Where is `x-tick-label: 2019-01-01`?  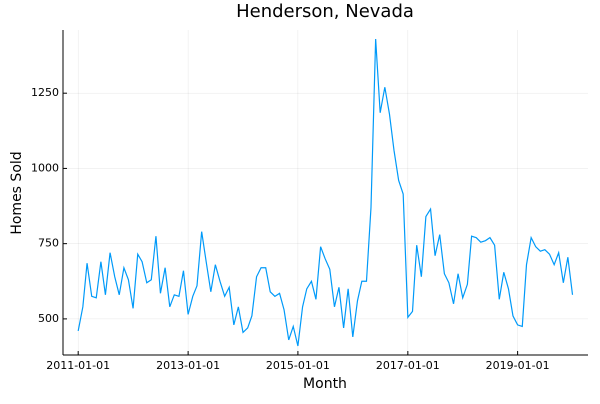
x-tick-label: 2019-01-01 is located at coordinates (518, 365).